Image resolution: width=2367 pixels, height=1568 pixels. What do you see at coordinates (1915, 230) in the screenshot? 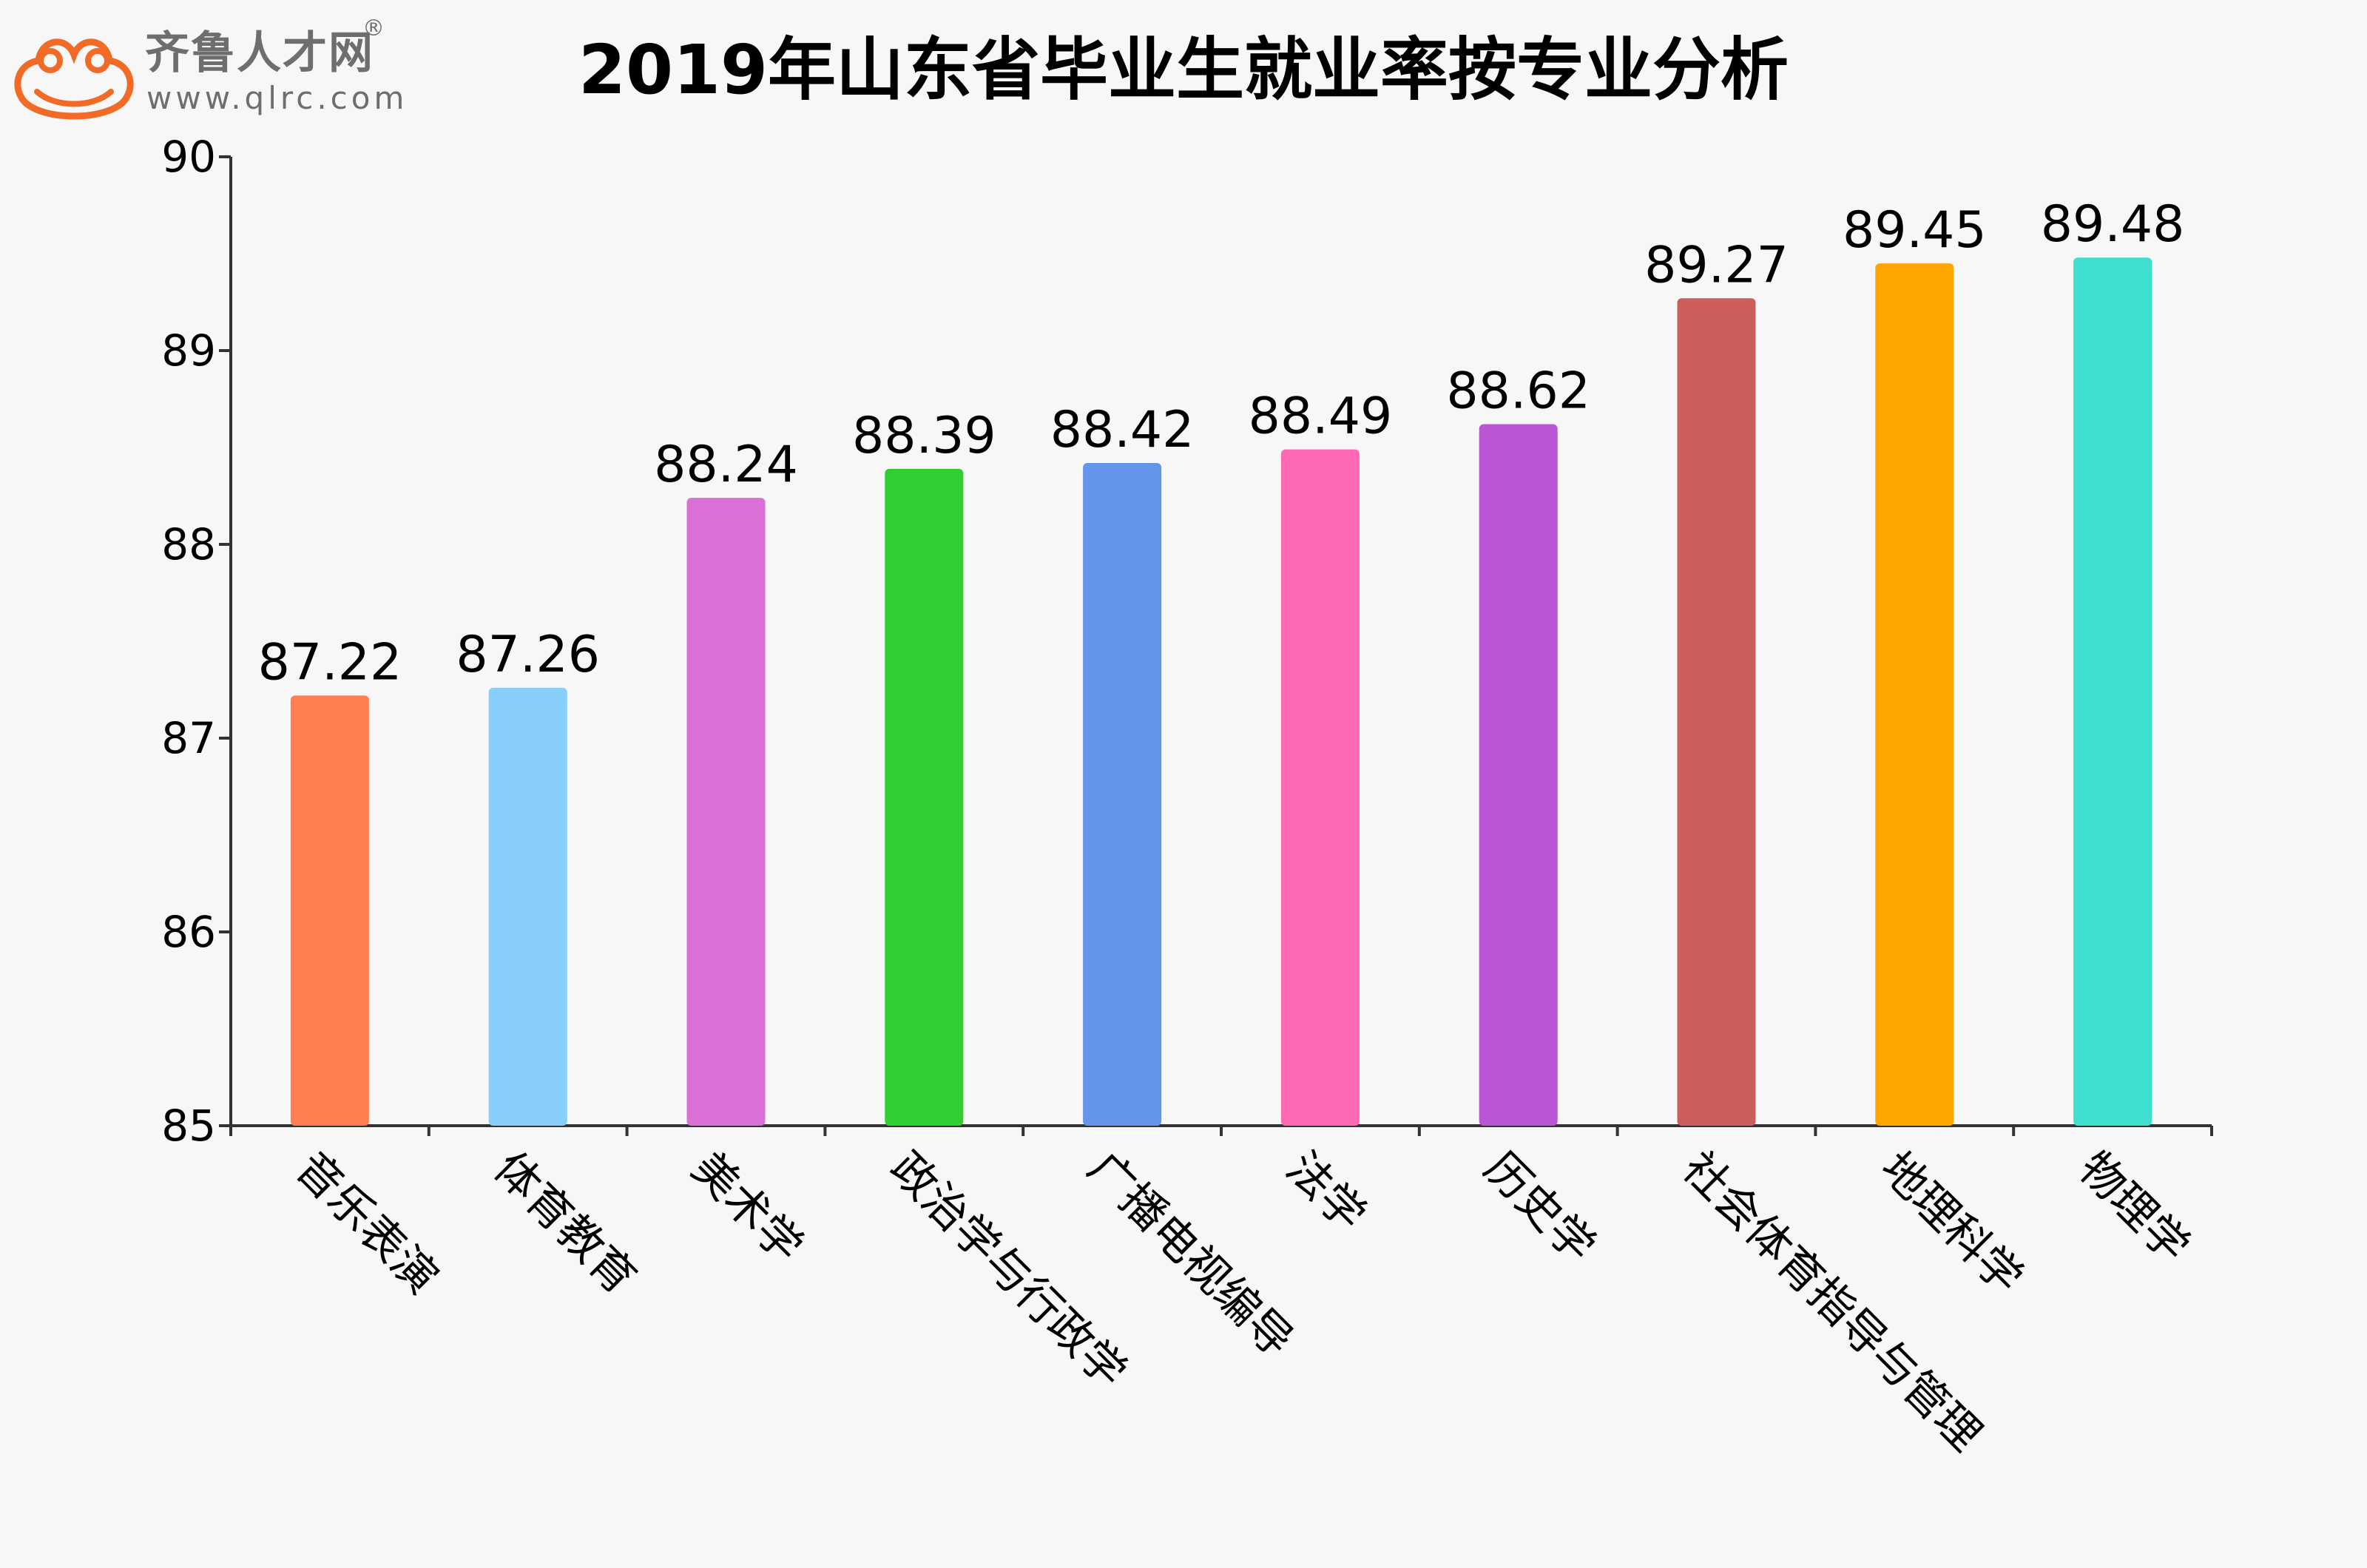
I see `data-label: 89.45` at bounding box center [1915, 230].